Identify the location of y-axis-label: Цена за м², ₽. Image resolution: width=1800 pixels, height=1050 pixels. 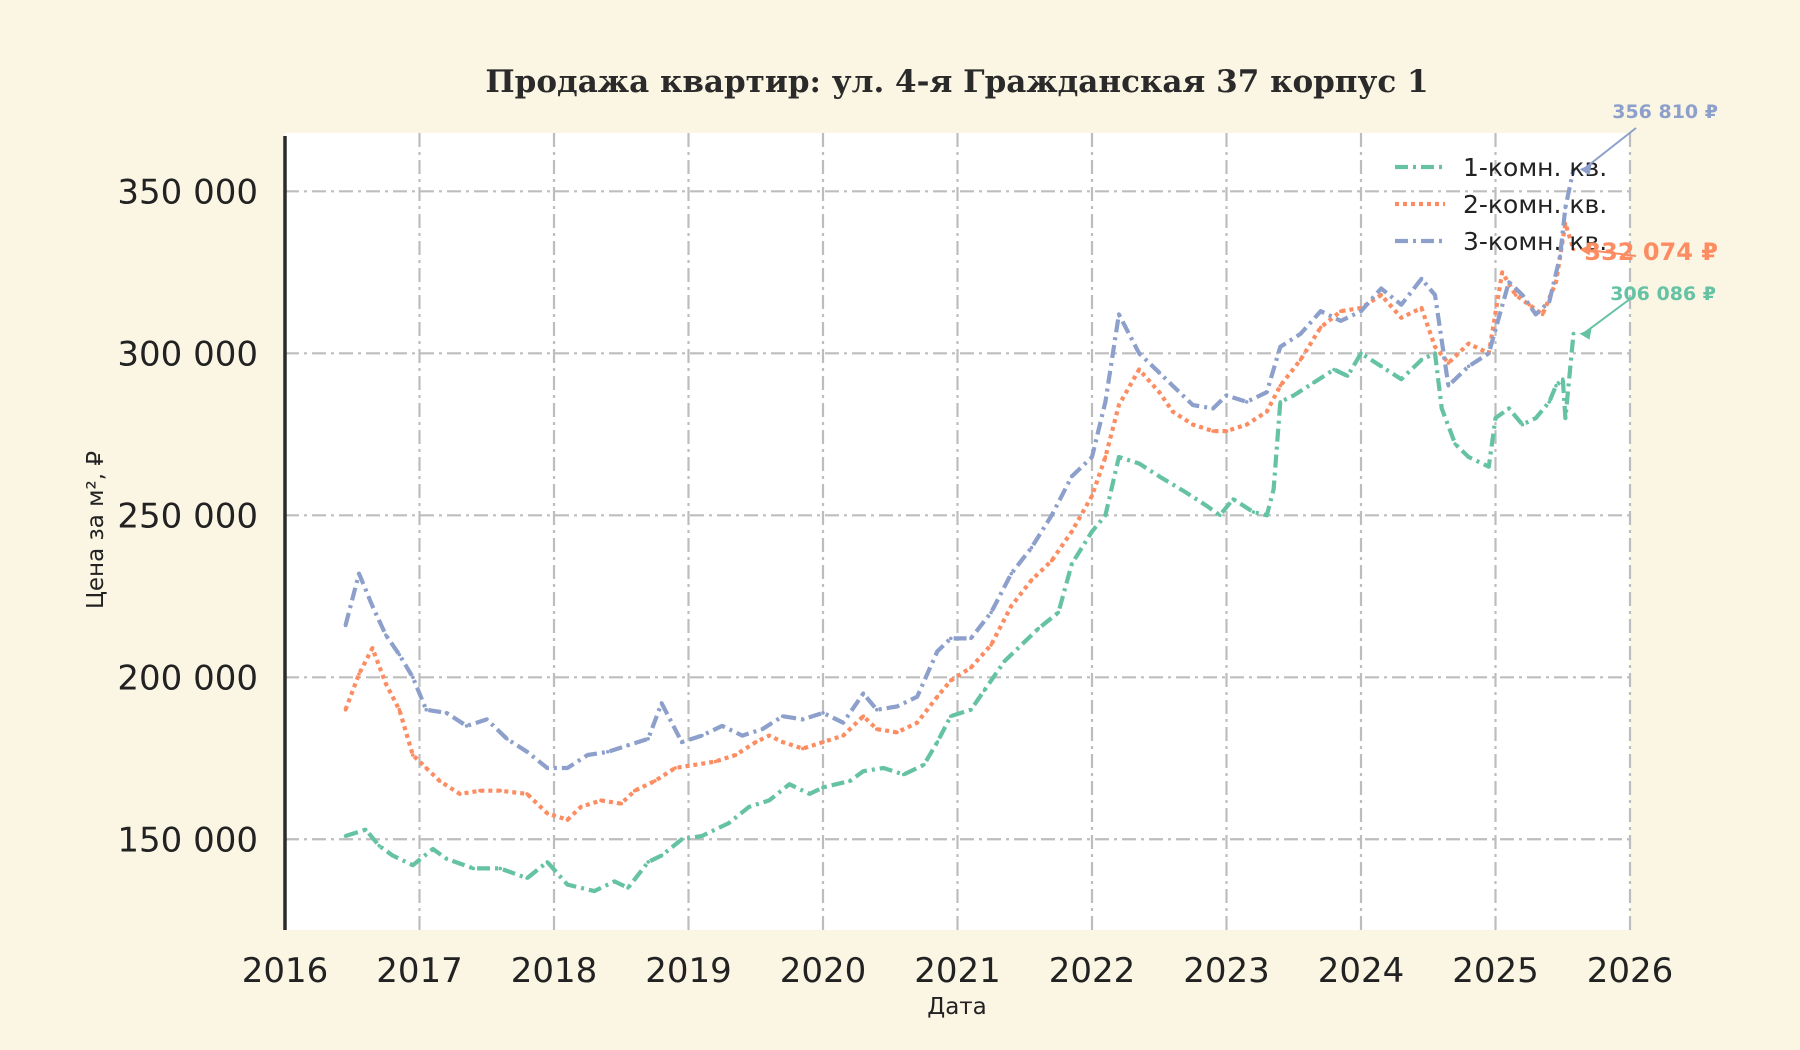
(96, 530).